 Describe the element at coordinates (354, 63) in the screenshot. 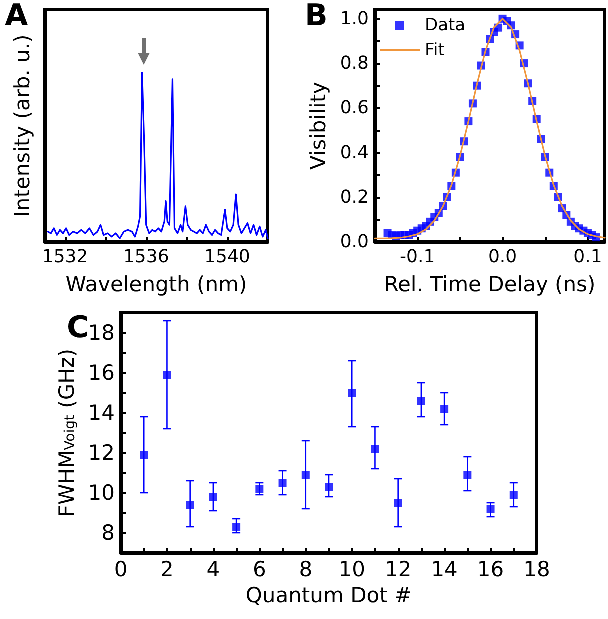

I see `y-tick-label: 0.8` at that location.